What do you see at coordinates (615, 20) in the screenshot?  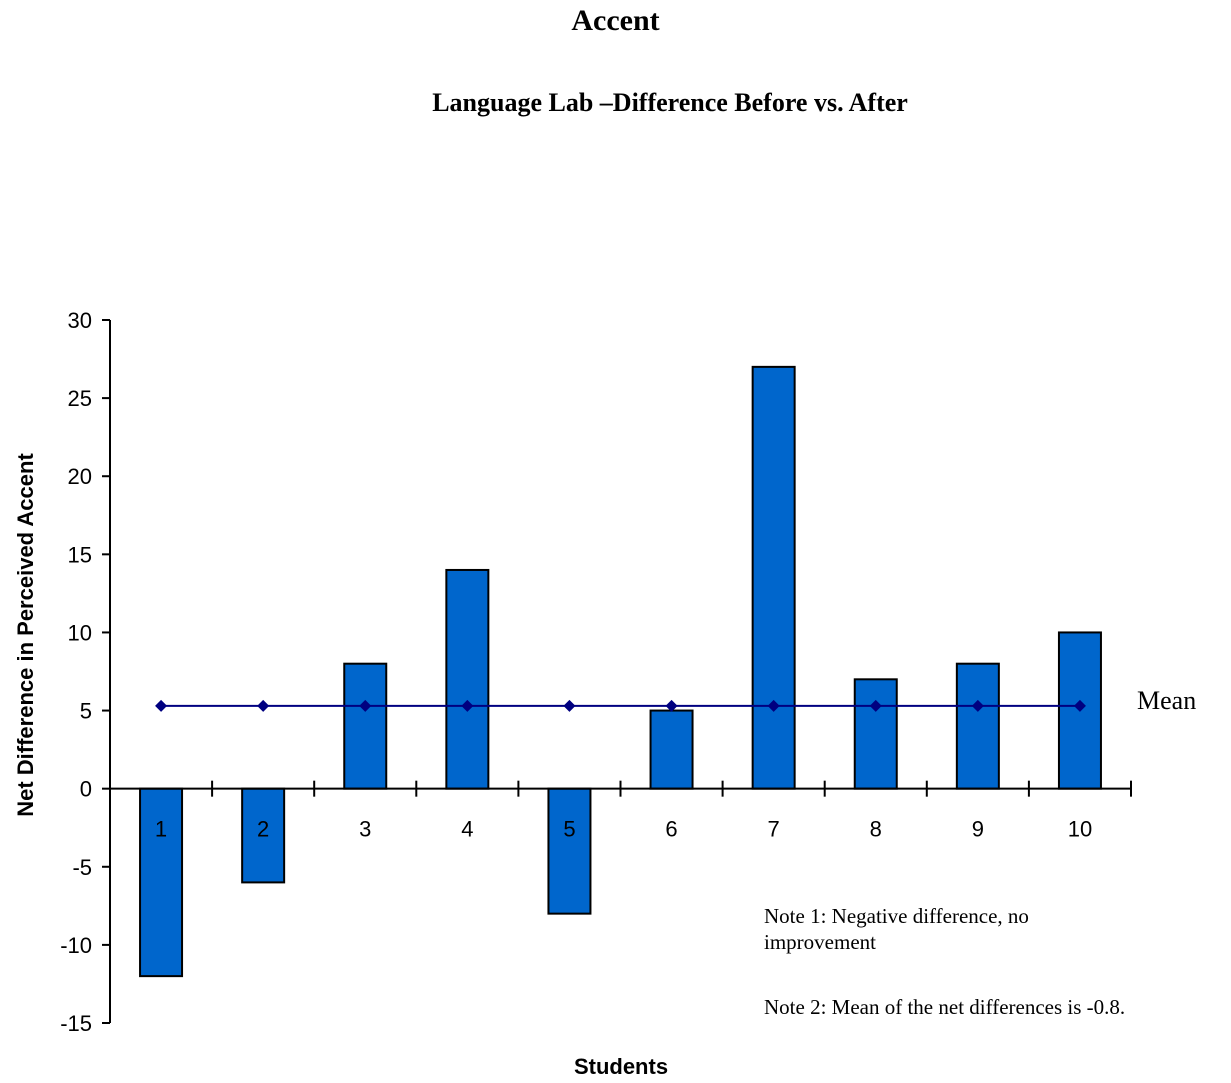 I see `chart-title: Accent` at bounding box center [615, 20].